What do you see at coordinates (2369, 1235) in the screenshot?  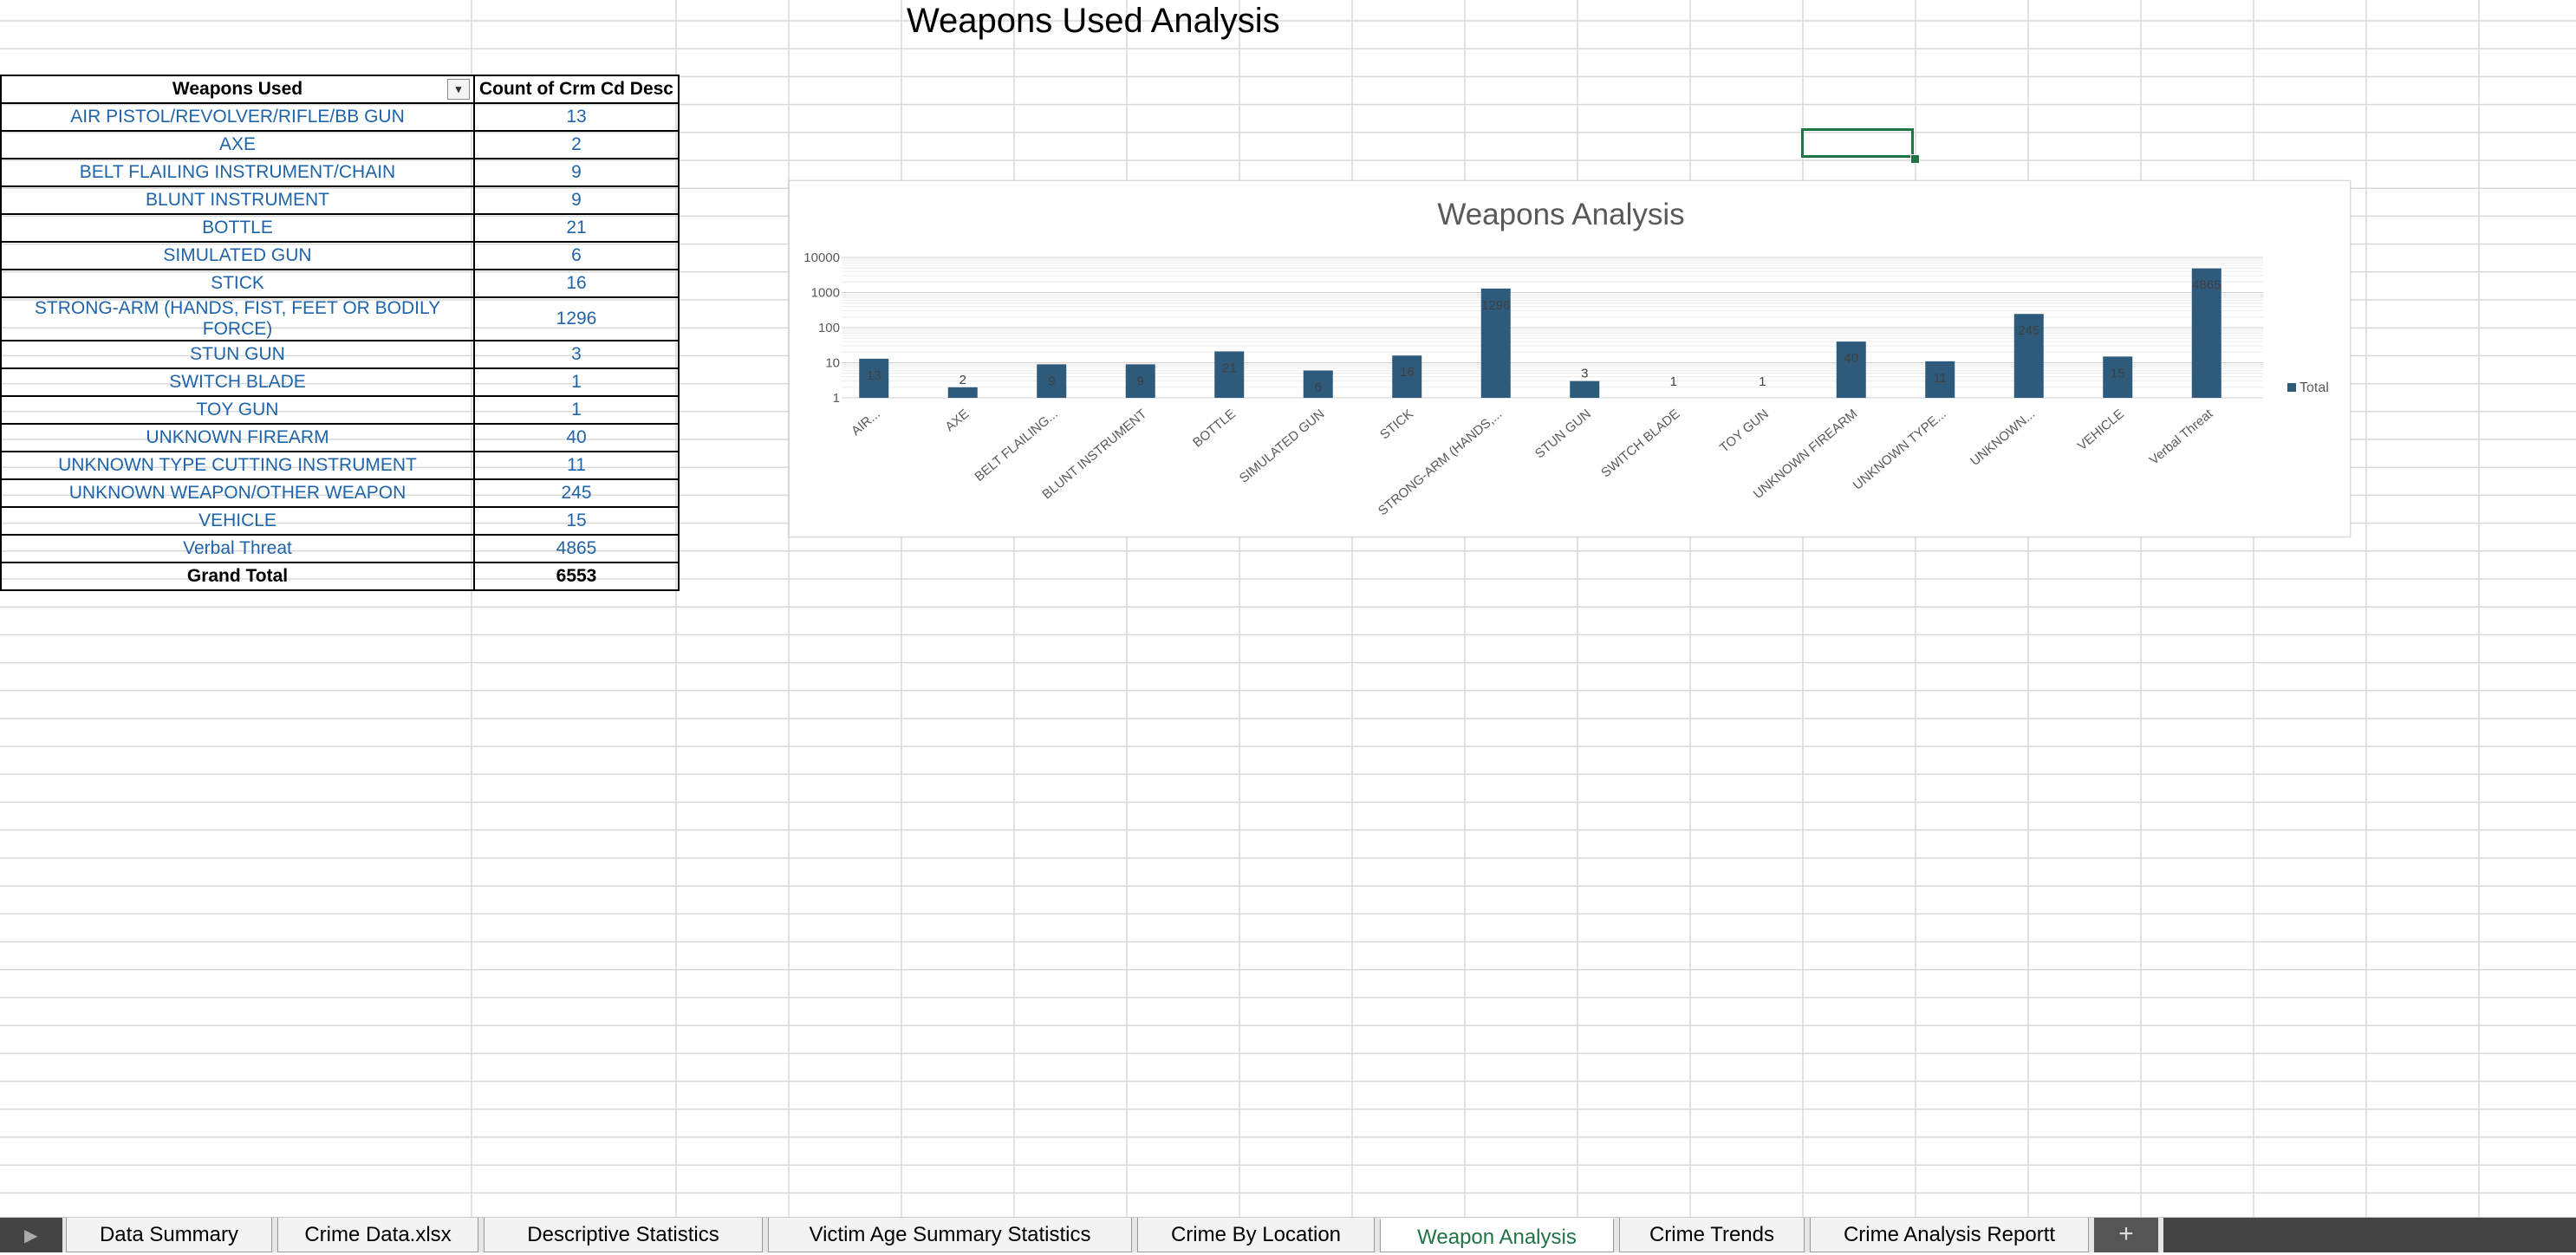 I see `tab-bar-empty-area` at bounding box center [2369, 1235].